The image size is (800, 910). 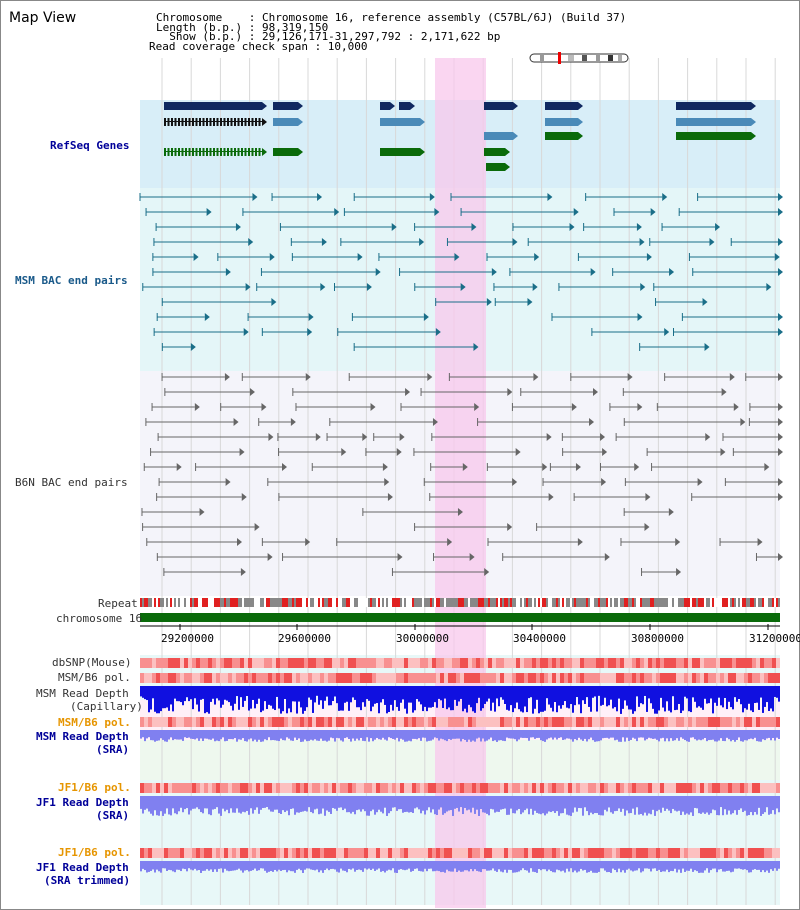 I want to click on track-label-dbsnp: dbSNP(Mouse), so click(x=92, y=662).